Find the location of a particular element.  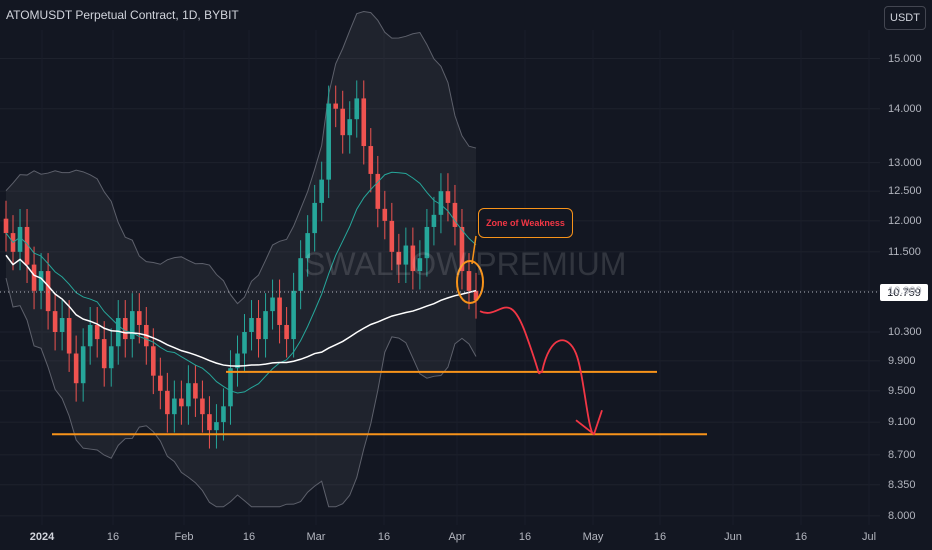

y-tick-label: 12.500 is located at coordinates (905, 191).